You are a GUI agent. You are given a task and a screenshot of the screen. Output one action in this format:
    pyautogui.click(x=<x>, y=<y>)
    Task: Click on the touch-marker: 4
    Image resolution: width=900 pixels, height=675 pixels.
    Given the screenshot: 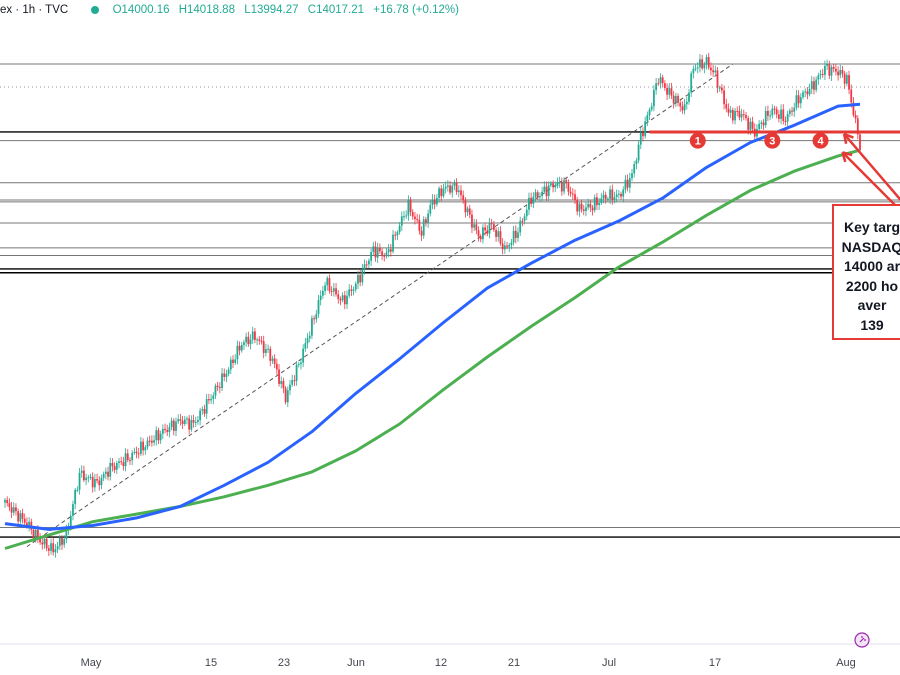 What is the action you would take?
    pyautogui.click(x=820, y=140)
    